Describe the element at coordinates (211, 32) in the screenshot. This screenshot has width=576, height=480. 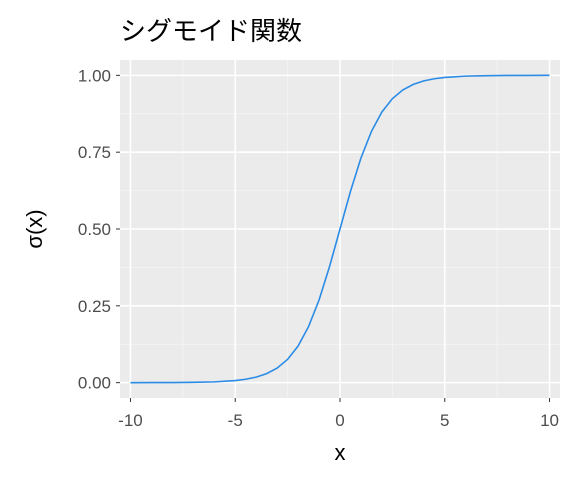
I see `chart-title: シグモイド関数` at that location.